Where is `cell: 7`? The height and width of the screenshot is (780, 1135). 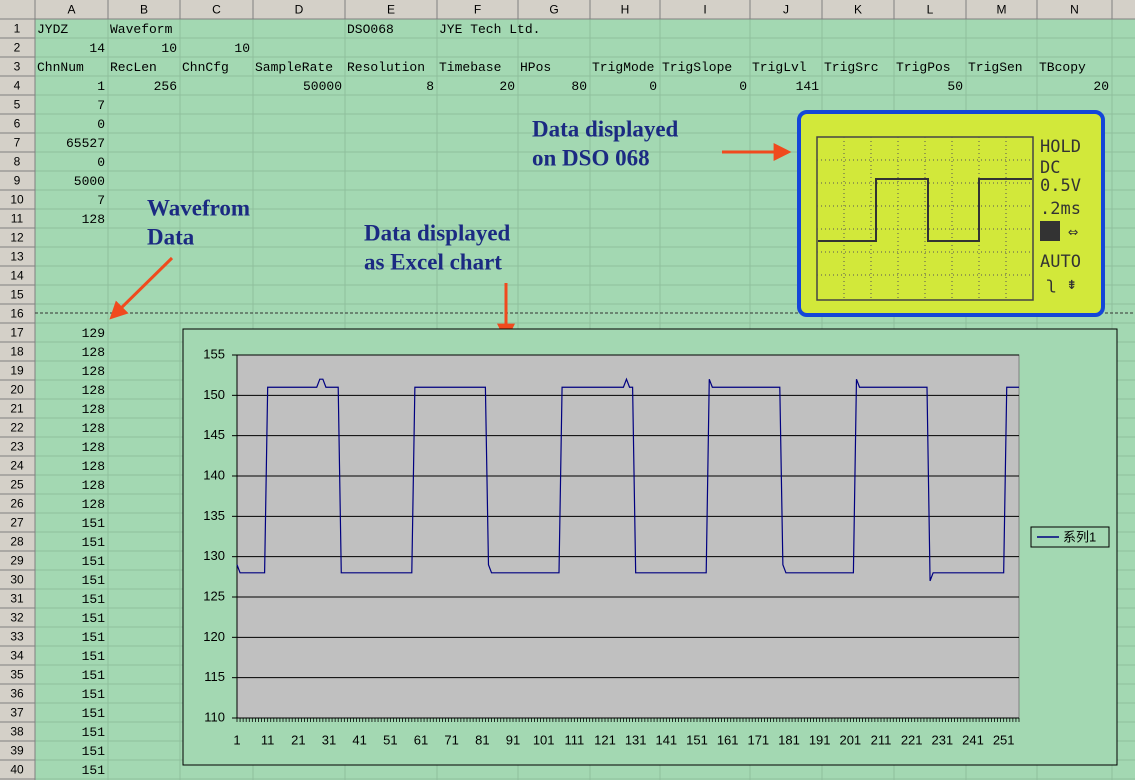
cell: 7 is located at coordinates (101, 105).